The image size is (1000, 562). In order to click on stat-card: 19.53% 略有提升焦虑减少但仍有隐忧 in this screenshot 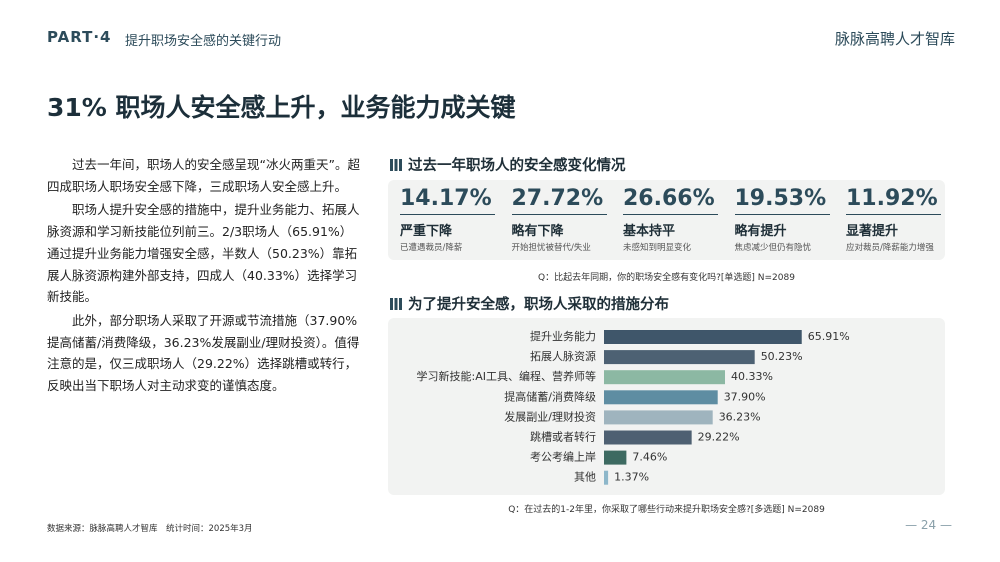, I will do `click(782, 219)`.